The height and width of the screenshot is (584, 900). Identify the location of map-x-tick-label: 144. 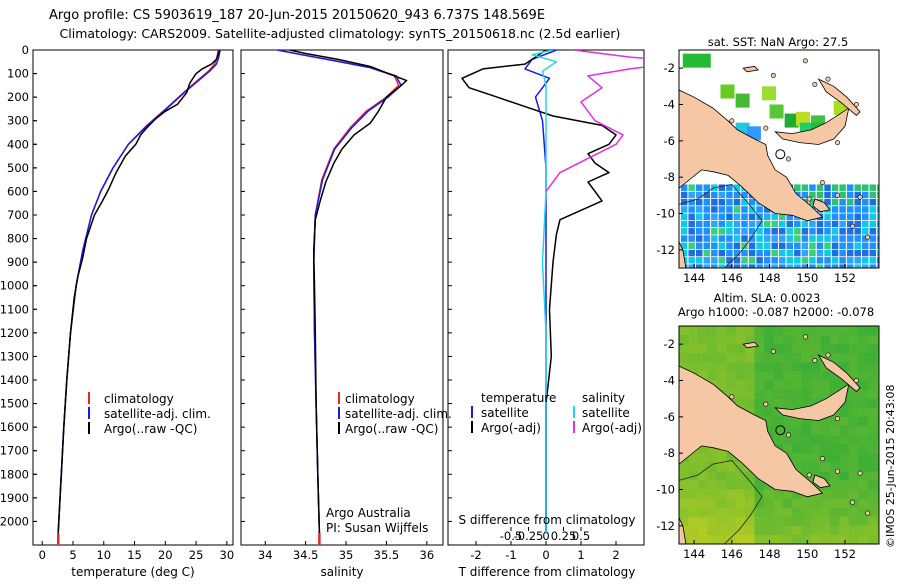
(694, 278).